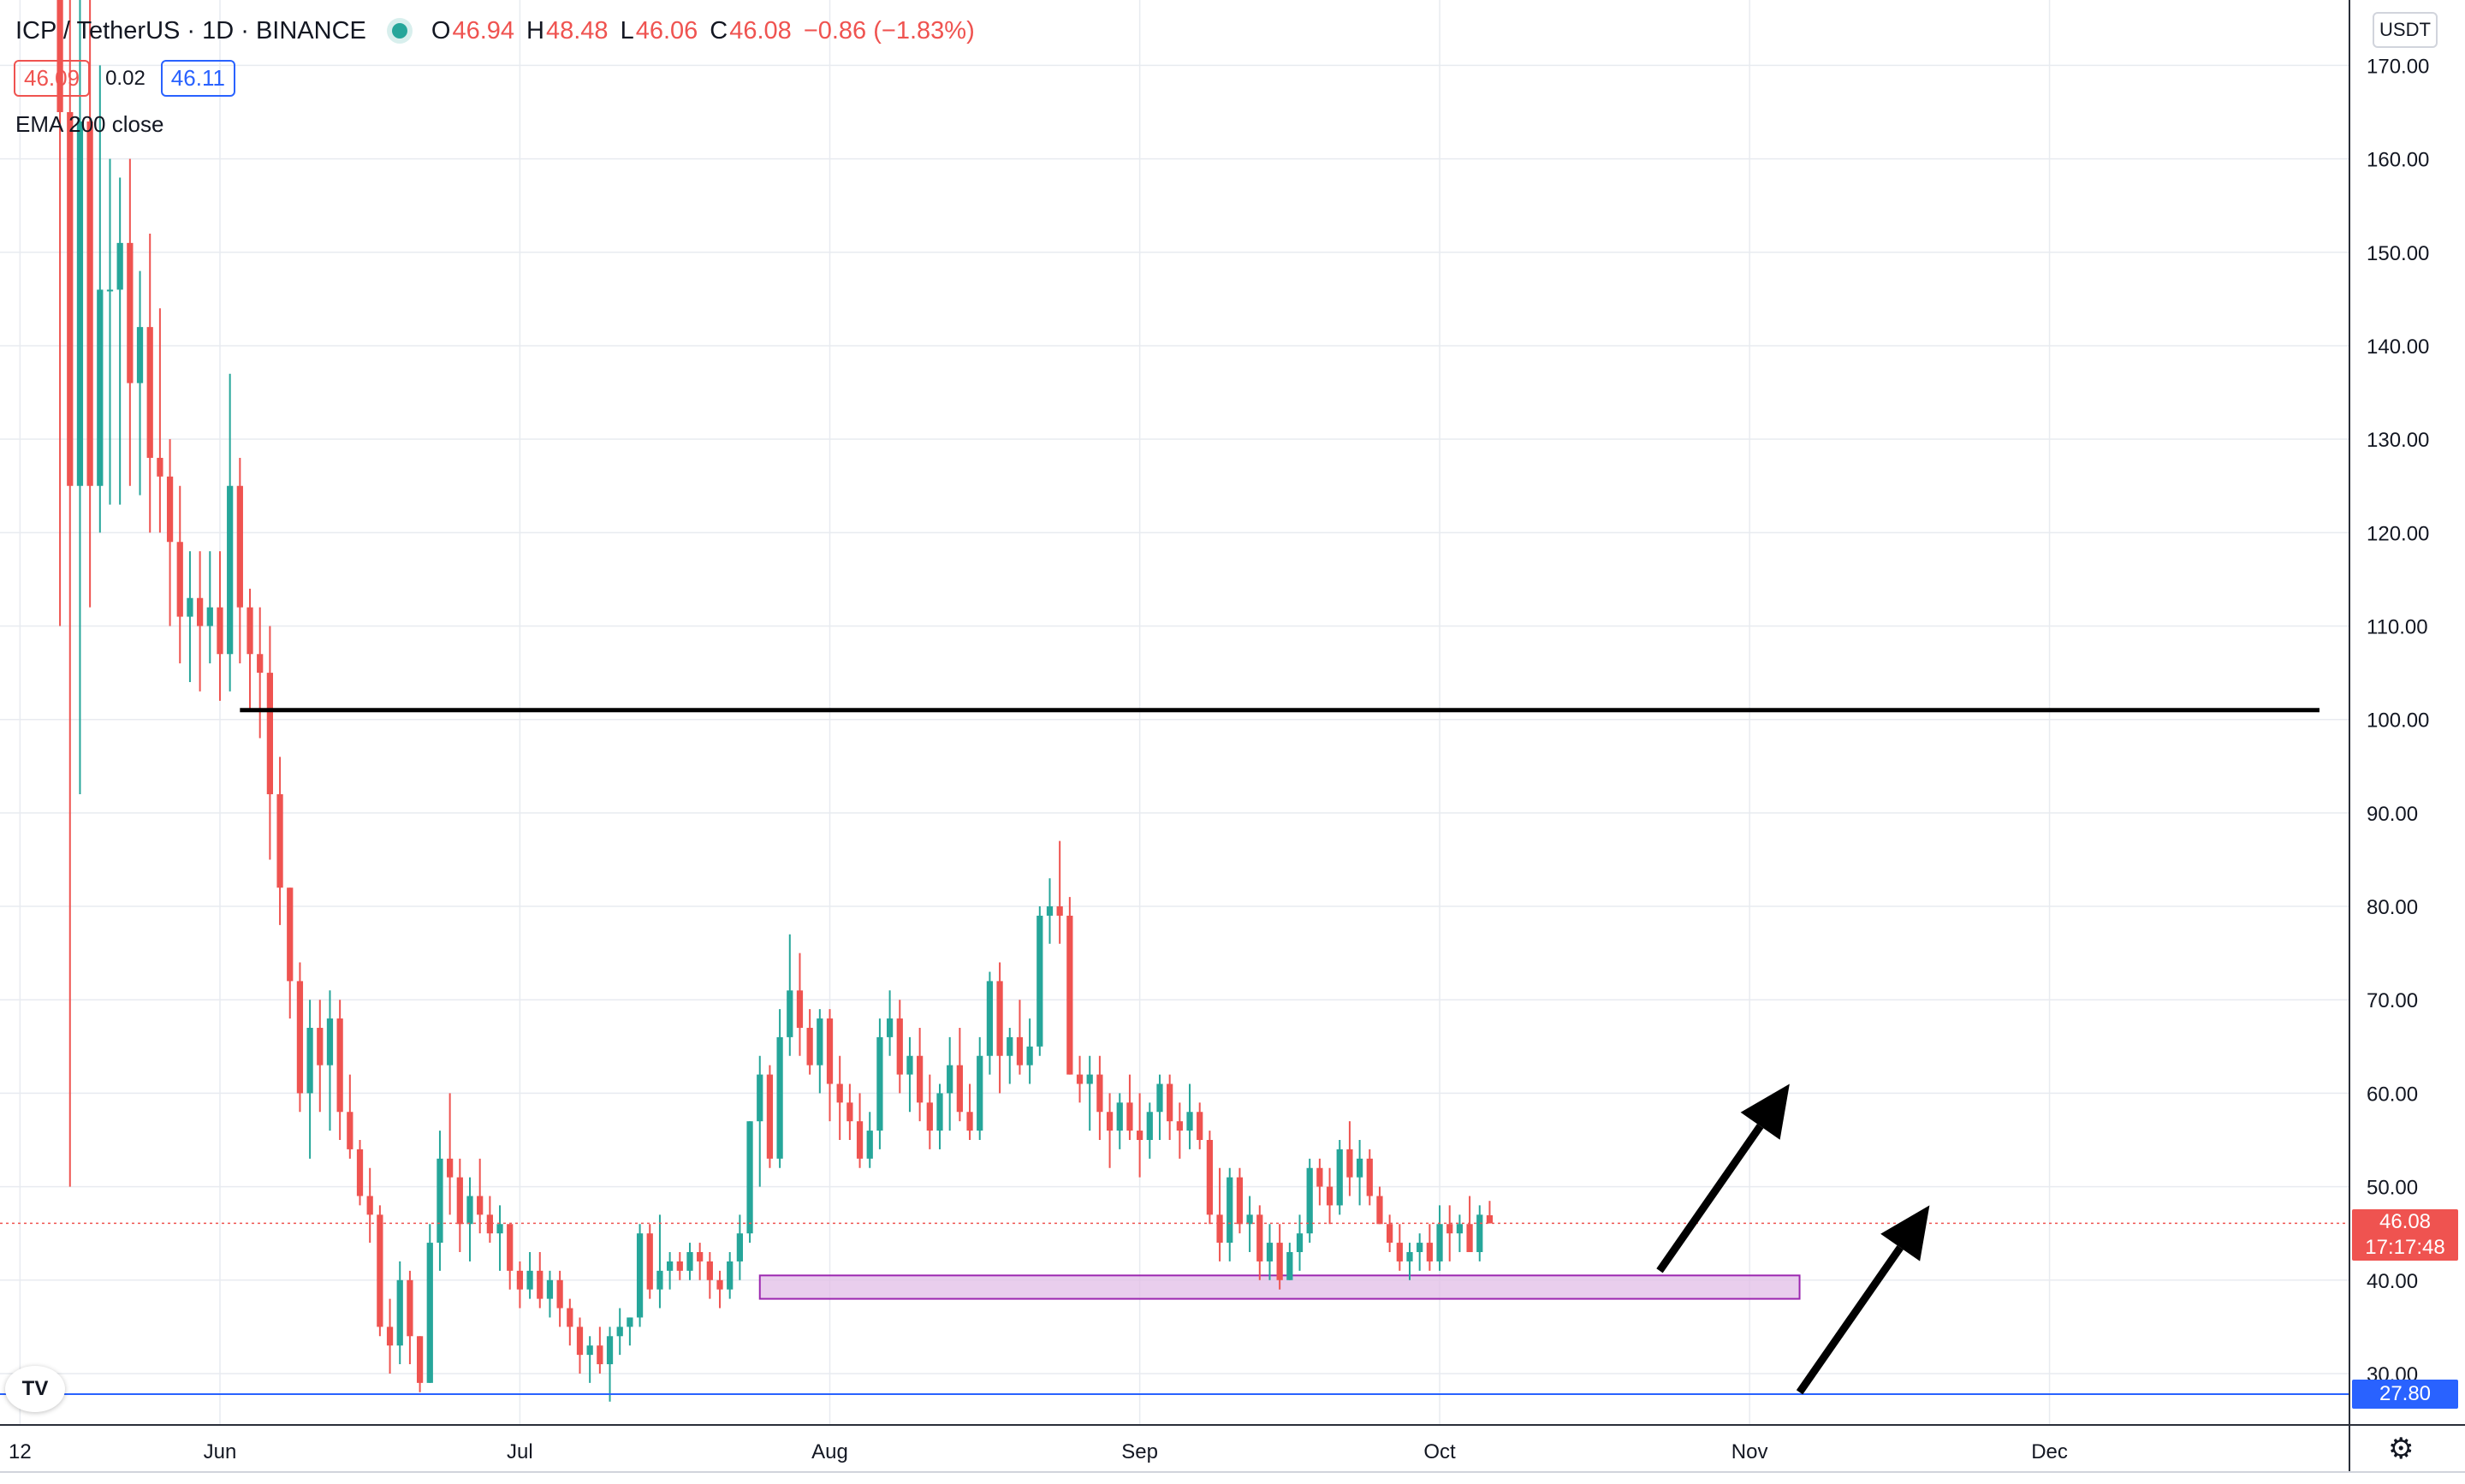 The image size is (2465, 1484). What do you see at coordinates (2405, 30) in the screenshot?
I see `currency-button: USDT` at bounding box center [2405, 30].